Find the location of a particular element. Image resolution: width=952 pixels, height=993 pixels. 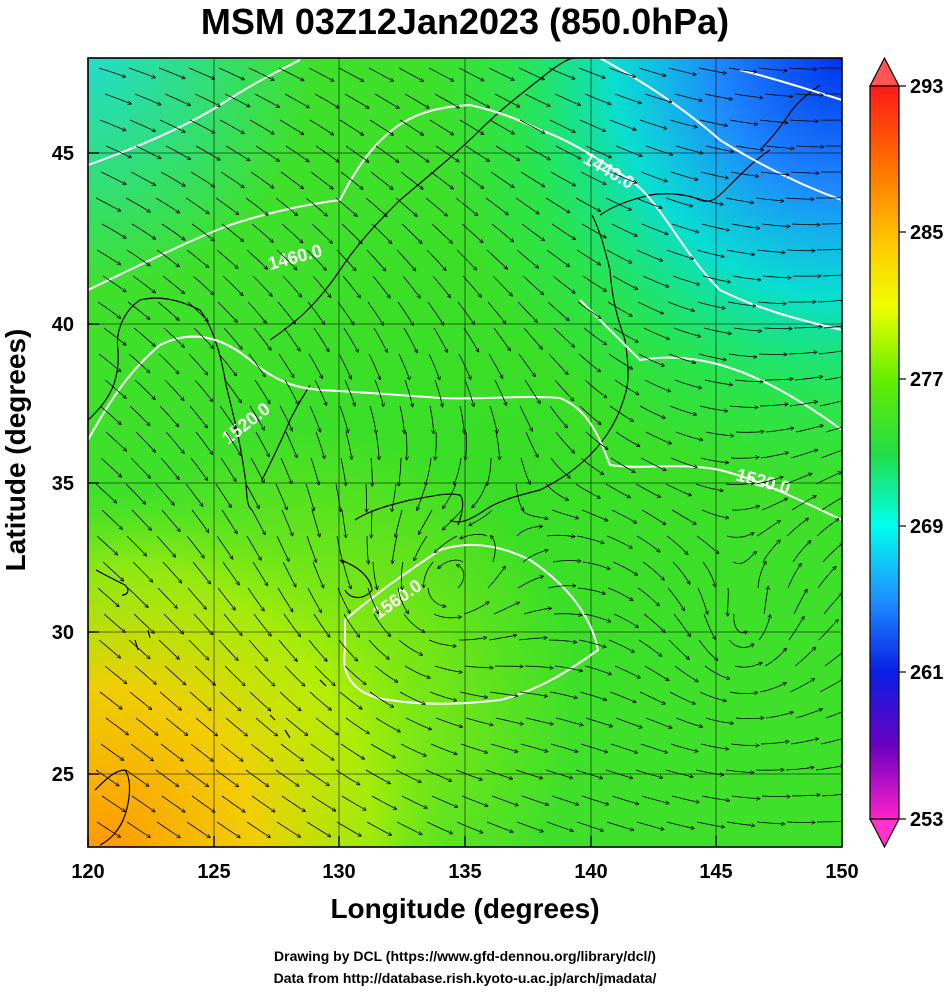

colorbar-tick-label: 277 is located at coordinates (926, 380).